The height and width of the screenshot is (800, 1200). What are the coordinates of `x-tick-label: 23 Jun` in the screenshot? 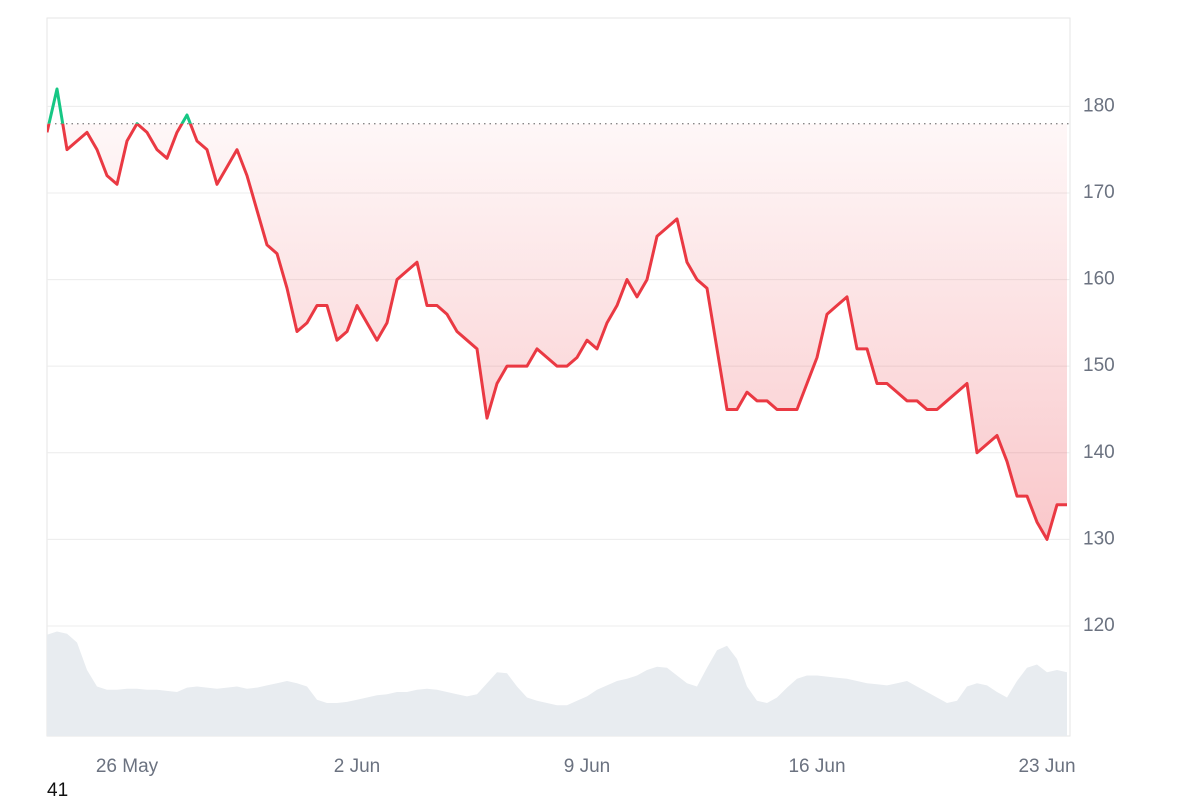 It's located at (1046, 766).